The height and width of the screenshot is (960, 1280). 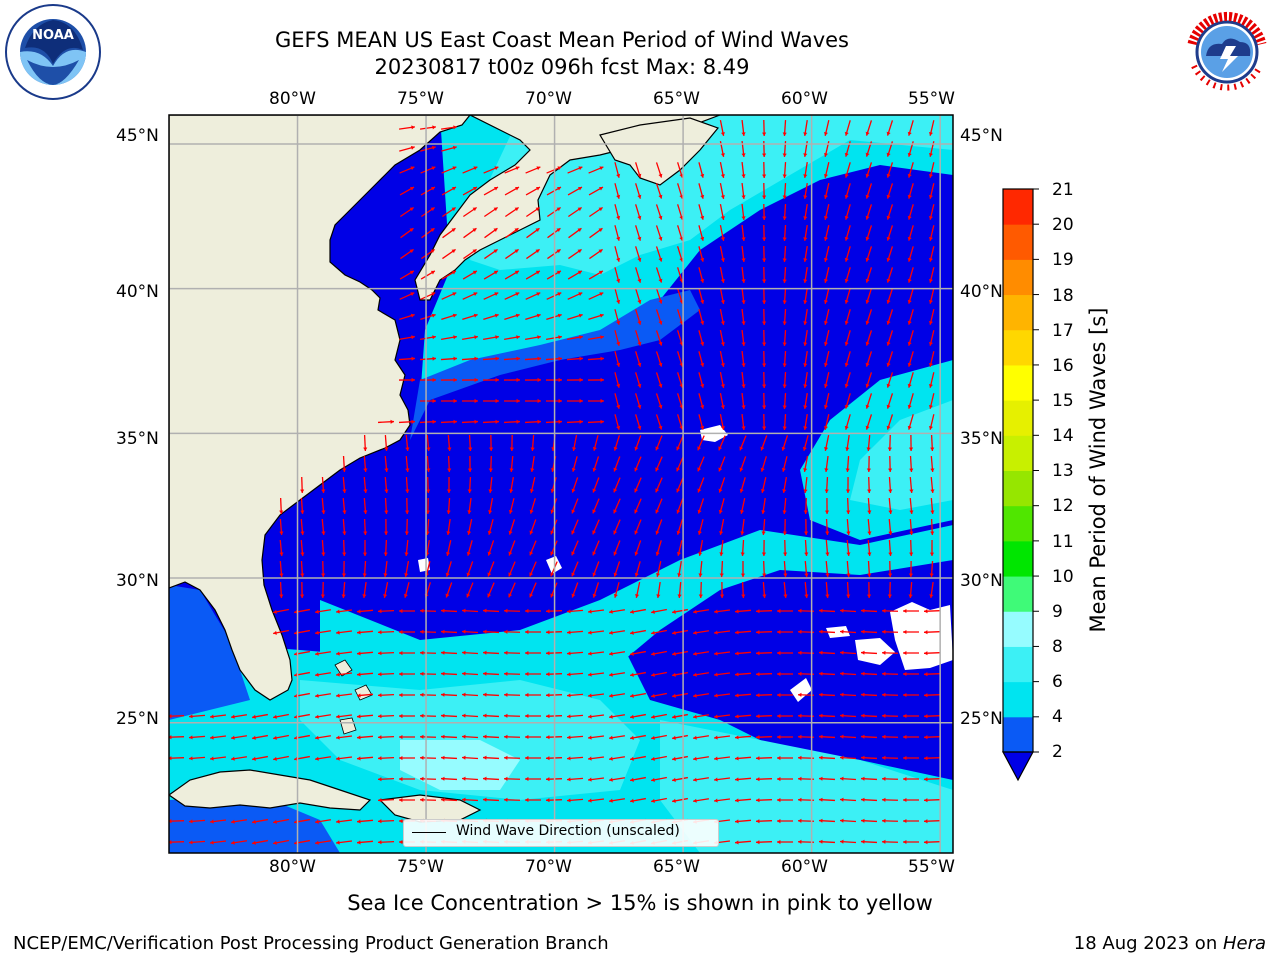 I want to click on lon-tick-bottom: 75°W, so click(x=420, y=867).